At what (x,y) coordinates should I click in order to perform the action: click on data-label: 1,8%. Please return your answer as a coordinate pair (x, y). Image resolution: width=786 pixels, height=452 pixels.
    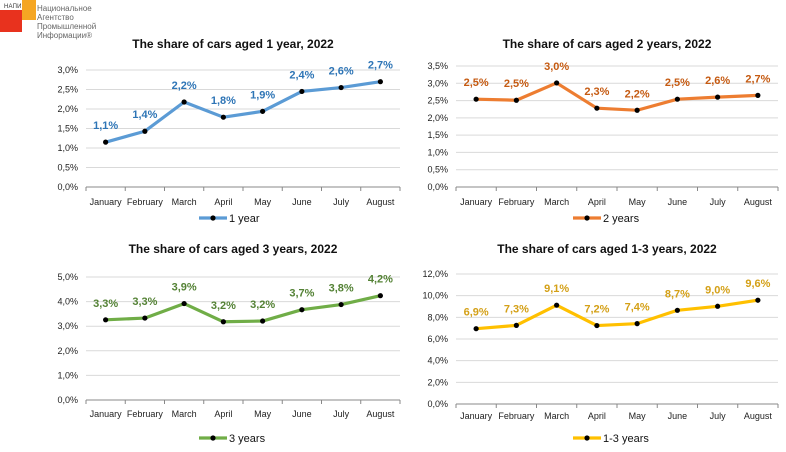
    Looking at the image, I should click on (223, 101).